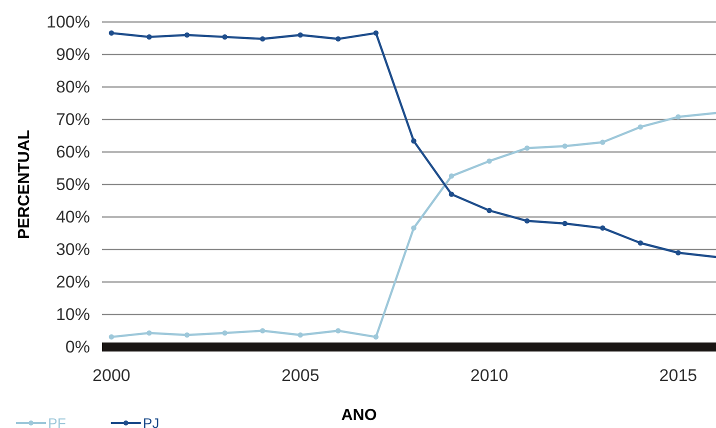  Describe the element at coordinates (73, 184) in the screenshot. I see `y-tick-label: 50%` at that location.